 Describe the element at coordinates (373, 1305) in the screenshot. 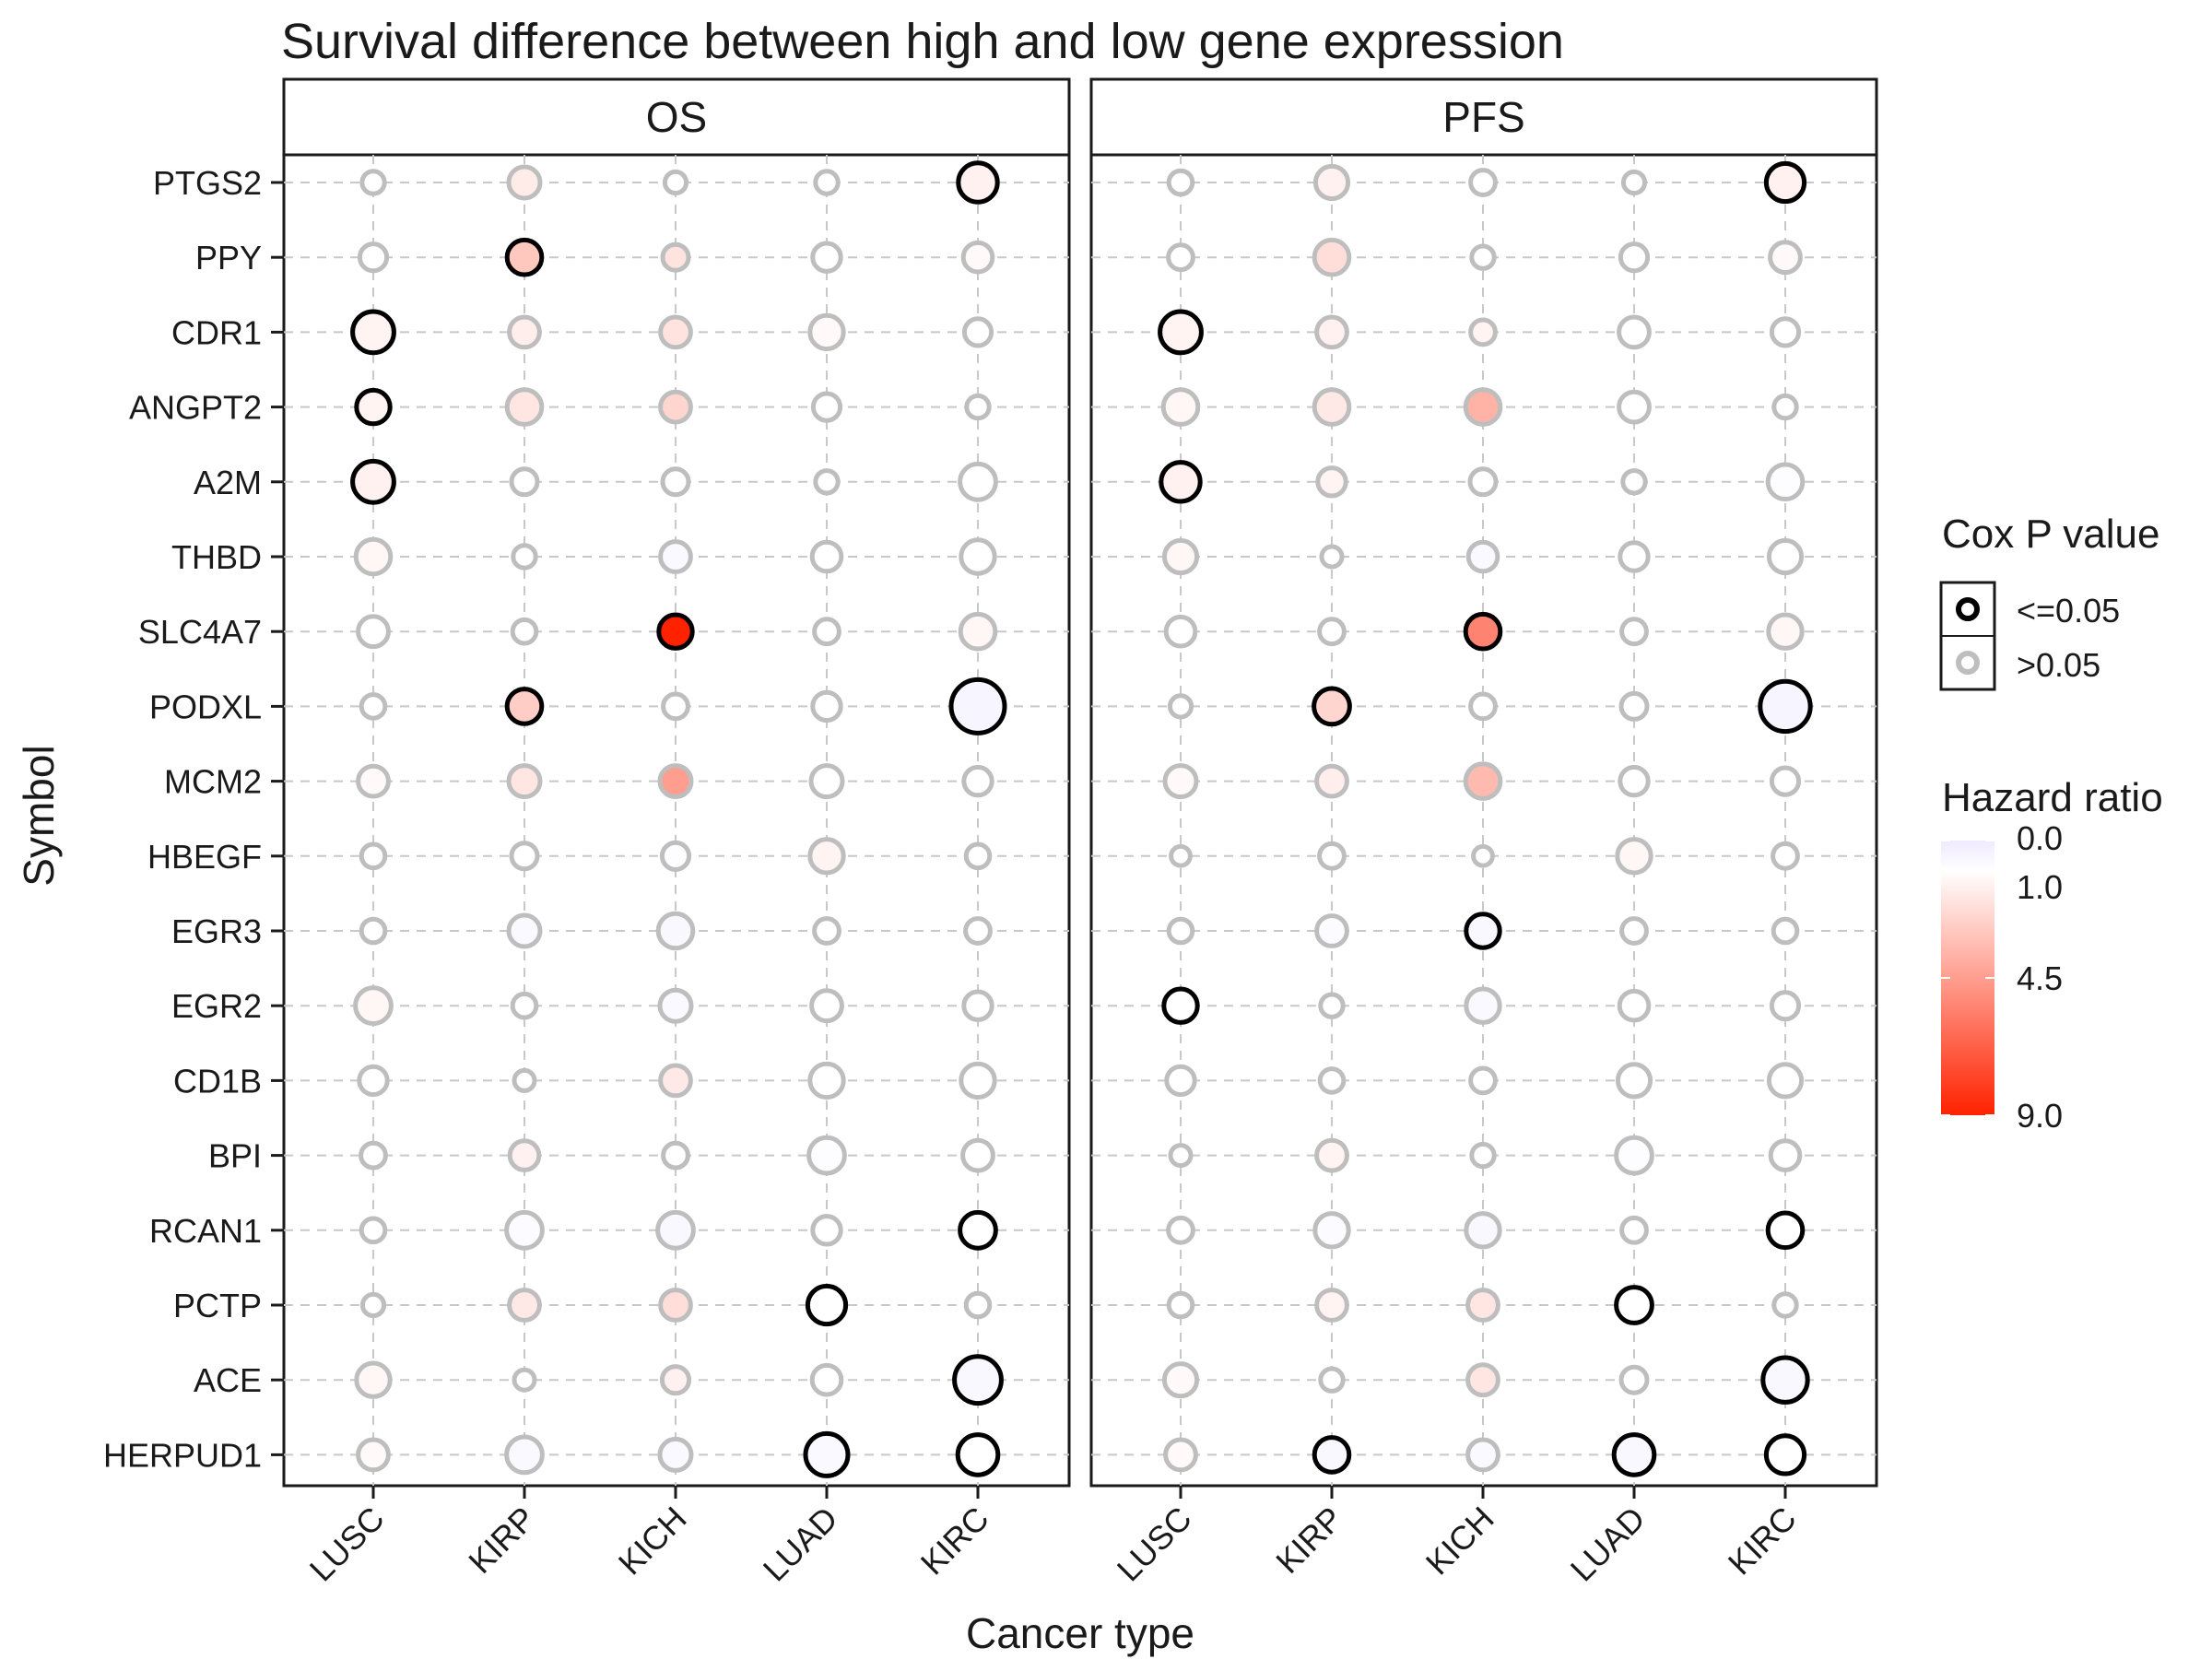

I see `point-os-pctp-lusc` at that location.